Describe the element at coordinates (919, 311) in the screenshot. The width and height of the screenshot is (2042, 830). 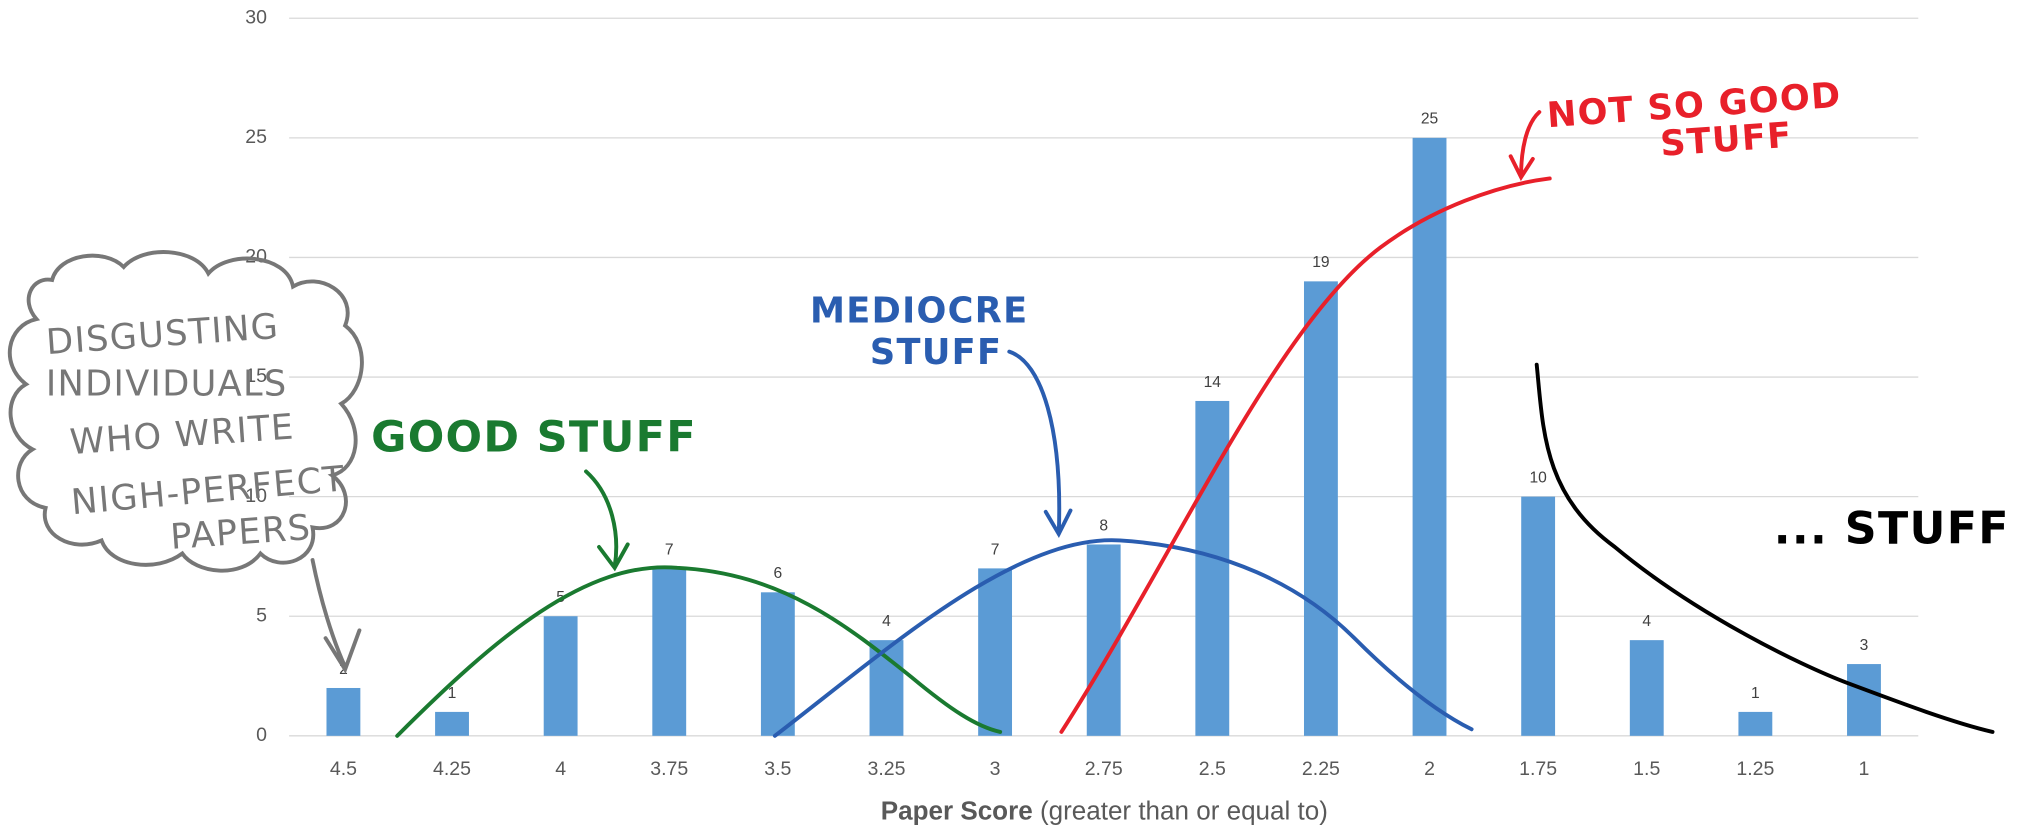
I see `mediocre-label: MEDIOCRE` at that location.